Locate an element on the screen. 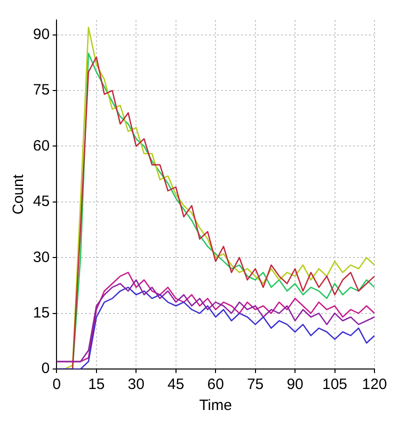 Image resolution: width=398 pixels, height=423 pixels. x-tick-label: 15 is located at coordinates (96, 385).